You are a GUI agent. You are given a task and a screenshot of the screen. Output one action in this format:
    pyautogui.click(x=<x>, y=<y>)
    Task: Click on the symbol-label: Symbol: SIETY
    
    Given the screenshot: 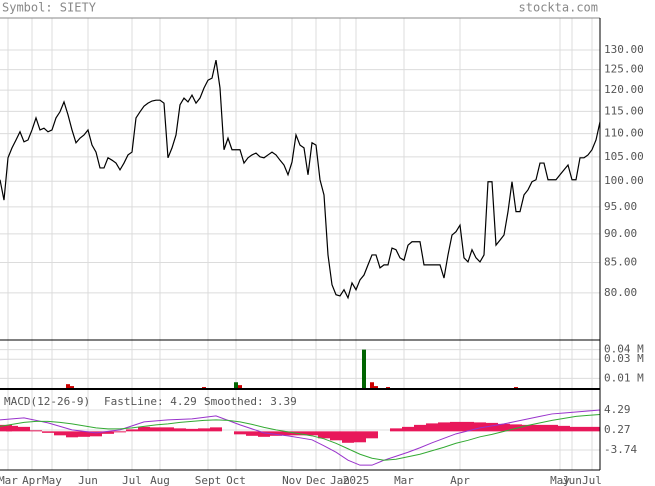 What is the action you would take?
    pyautogui.click(x=49, y=8)
    